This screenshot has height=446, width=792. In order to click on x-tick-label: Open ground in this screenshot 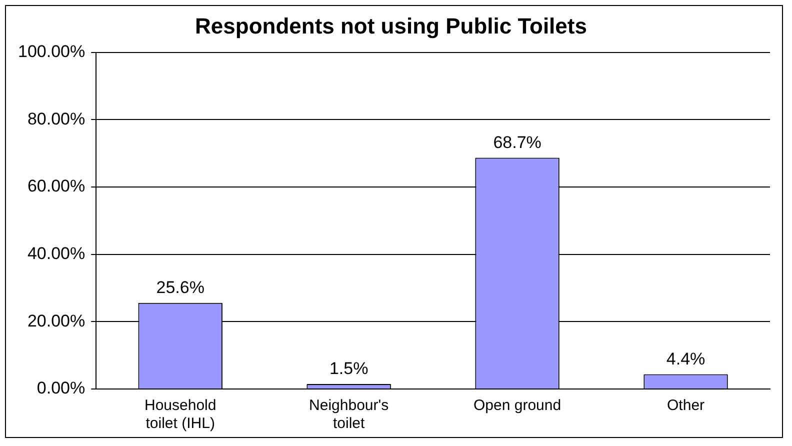, I will do `click(518, 405)`.